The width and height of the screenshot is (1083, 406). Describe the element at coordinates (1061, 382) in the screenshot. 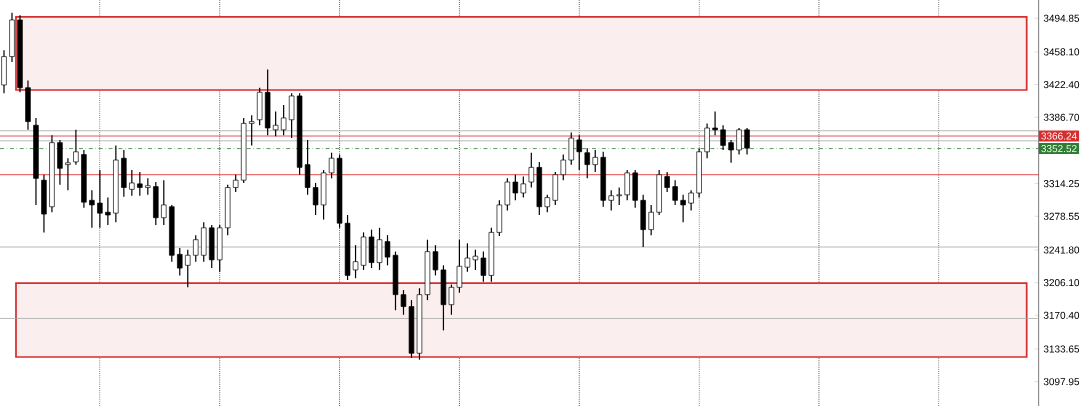

I see `y-tick-label: 3097.95` at that location.